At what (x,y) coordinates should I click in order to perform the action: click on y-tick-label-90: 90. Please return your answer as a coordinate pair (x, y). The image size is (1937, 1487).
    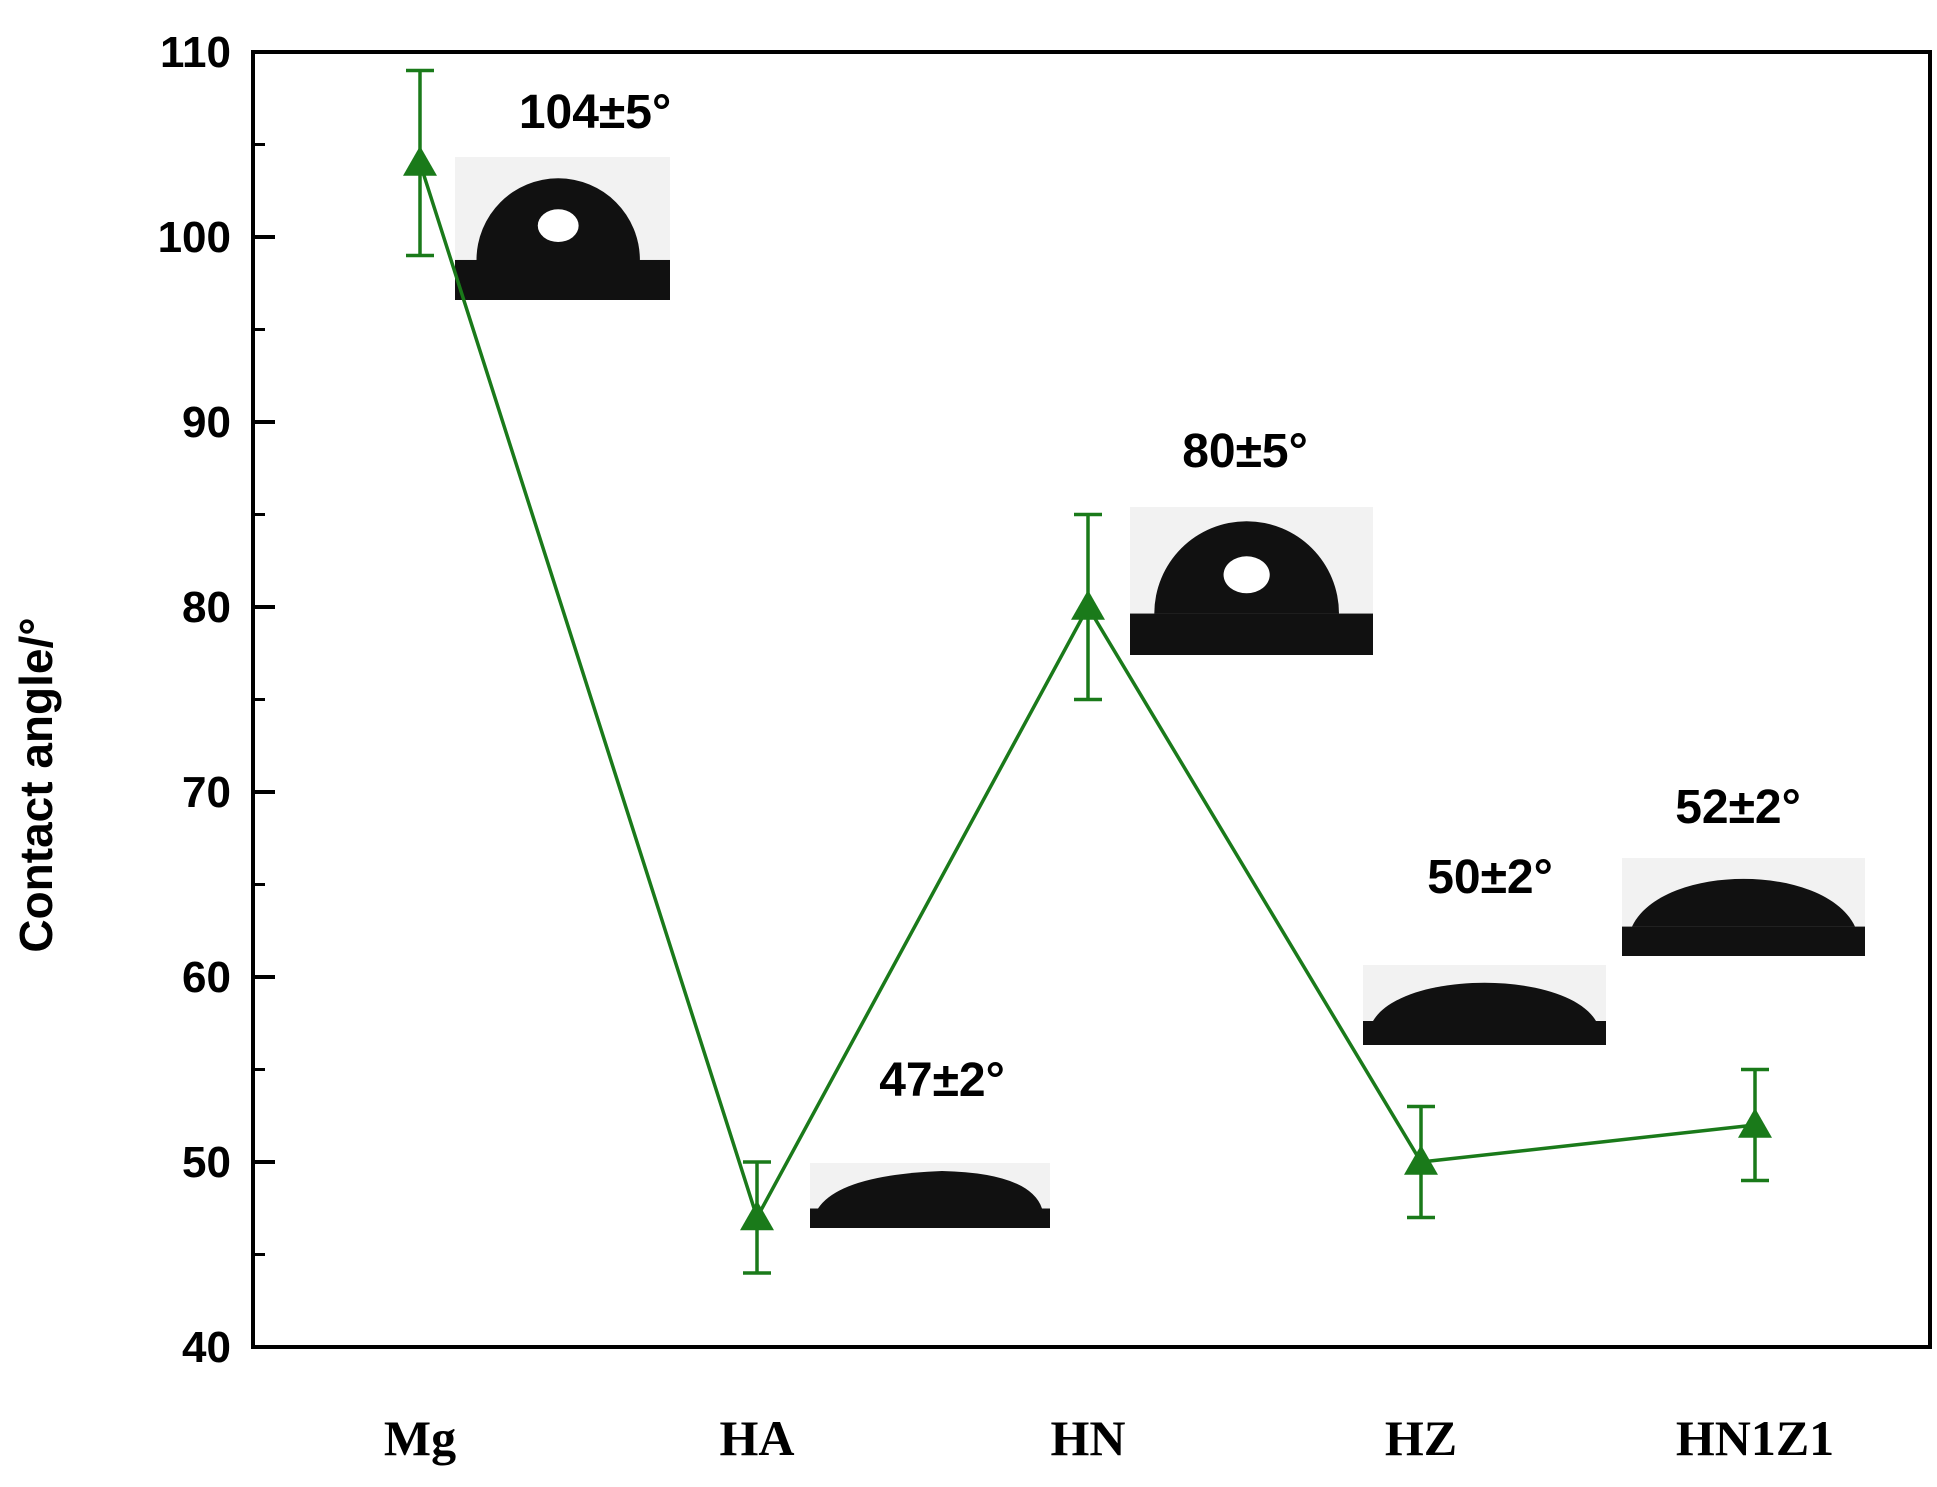
    Looking at the image, I should click on (206, 422).